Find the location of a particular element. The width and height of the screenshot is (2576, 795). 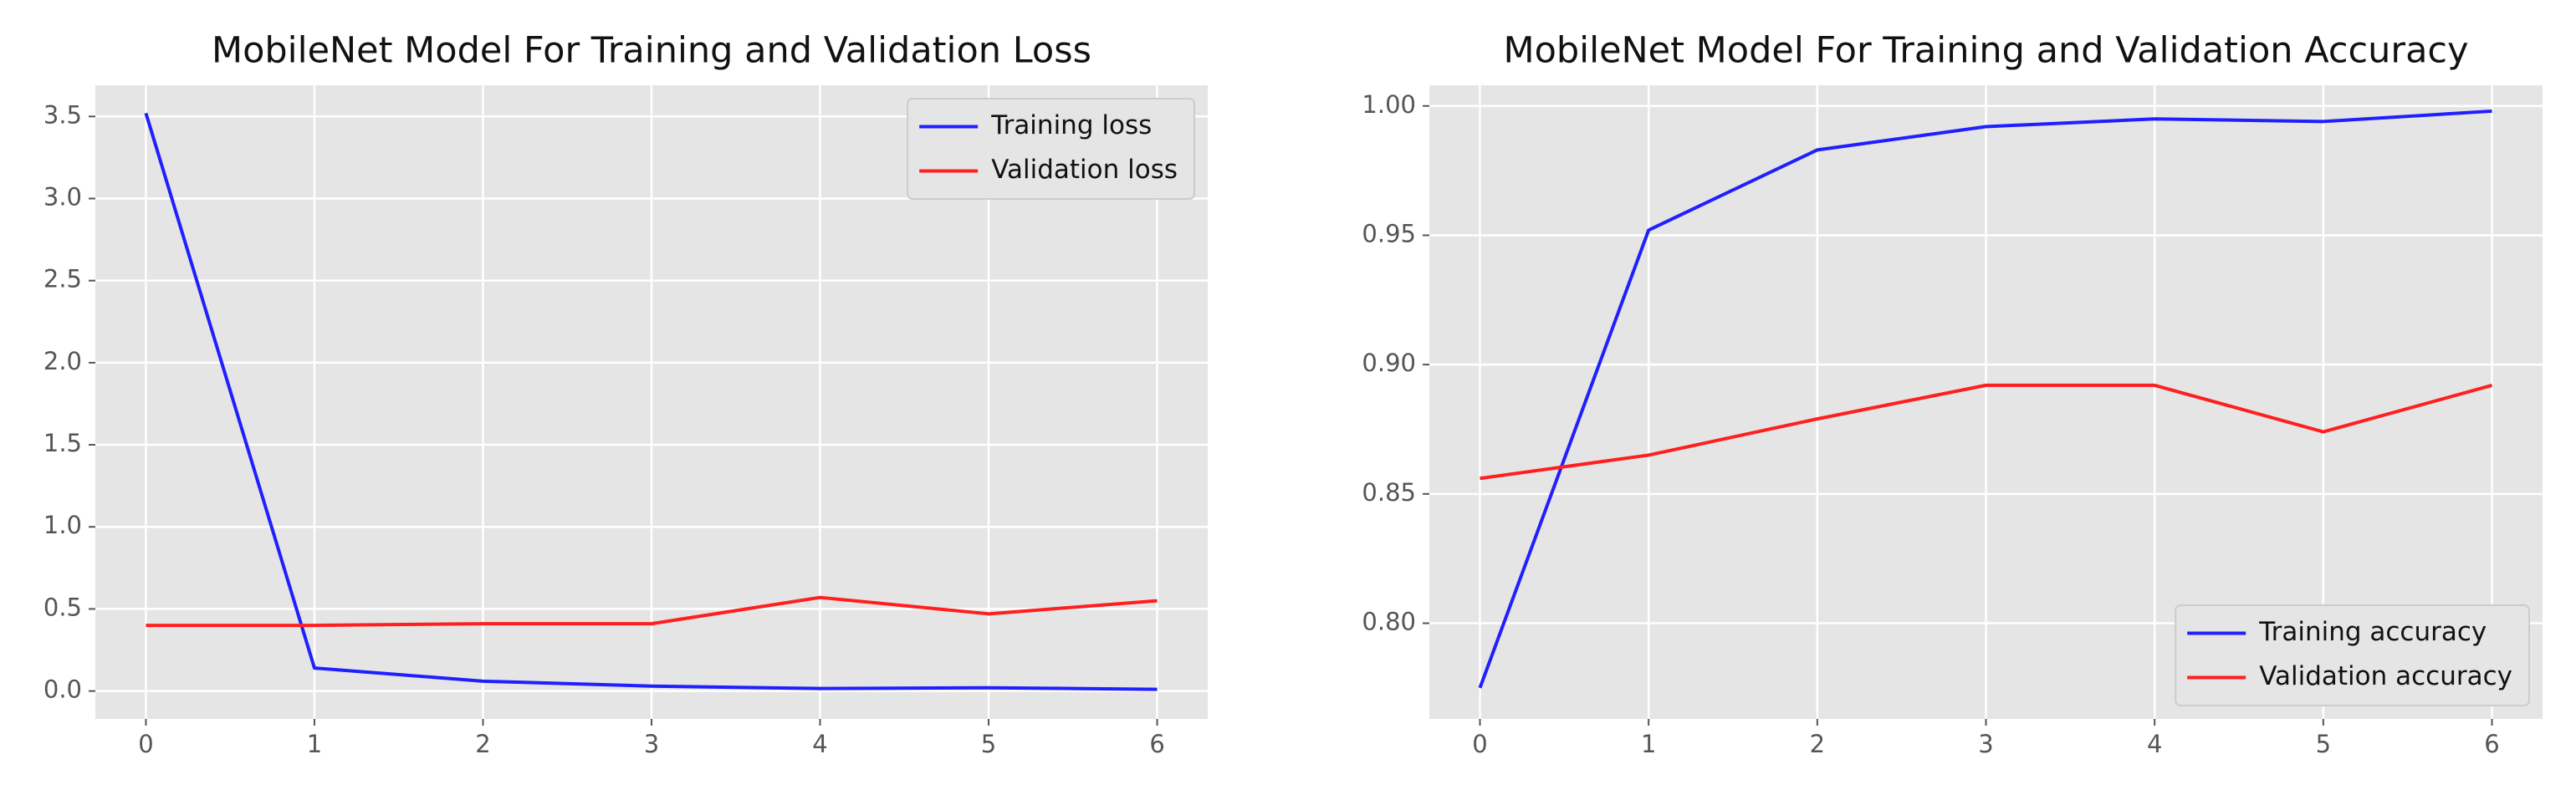

y-tick-label: 1.00 is located at coordinates (1389, 104).